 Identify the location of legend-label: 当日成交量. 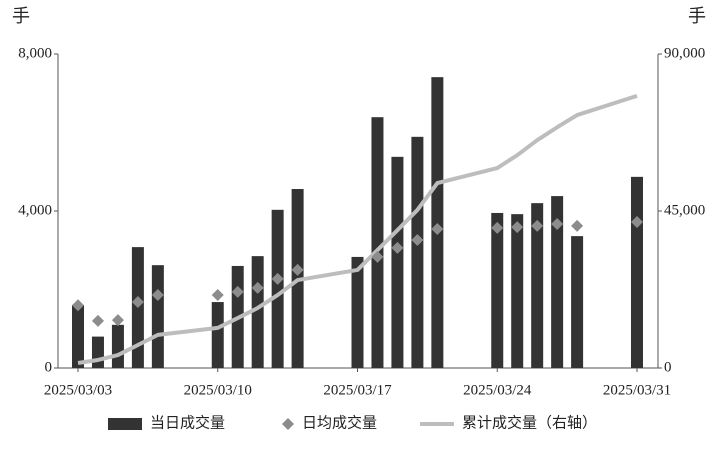
(187, 422).